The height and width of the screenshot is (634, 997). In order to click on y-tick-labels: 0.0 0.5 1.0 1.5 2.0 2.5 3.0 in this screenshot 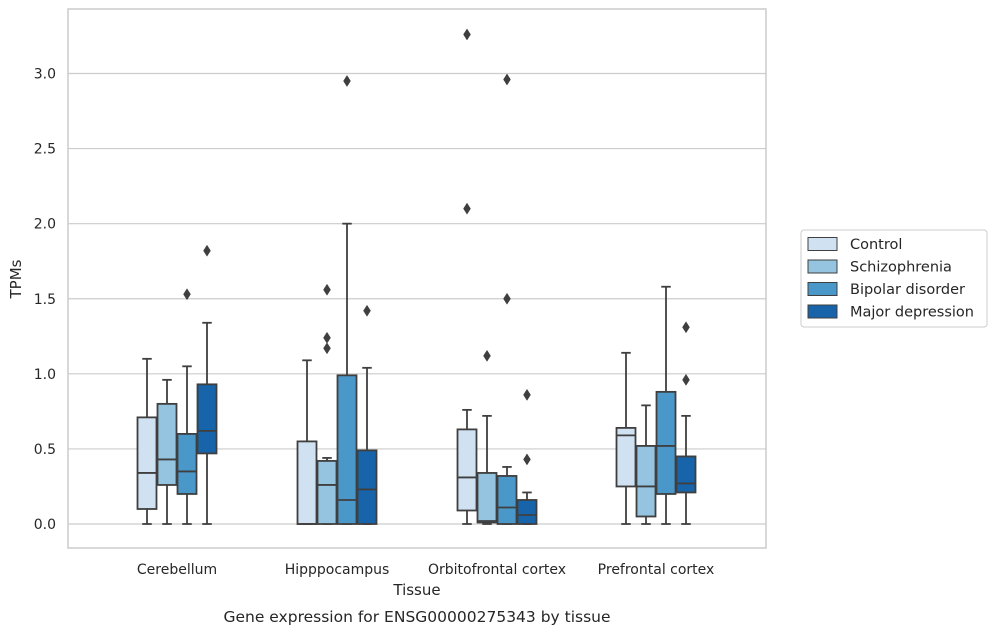, I will do `click(45, 300)`.